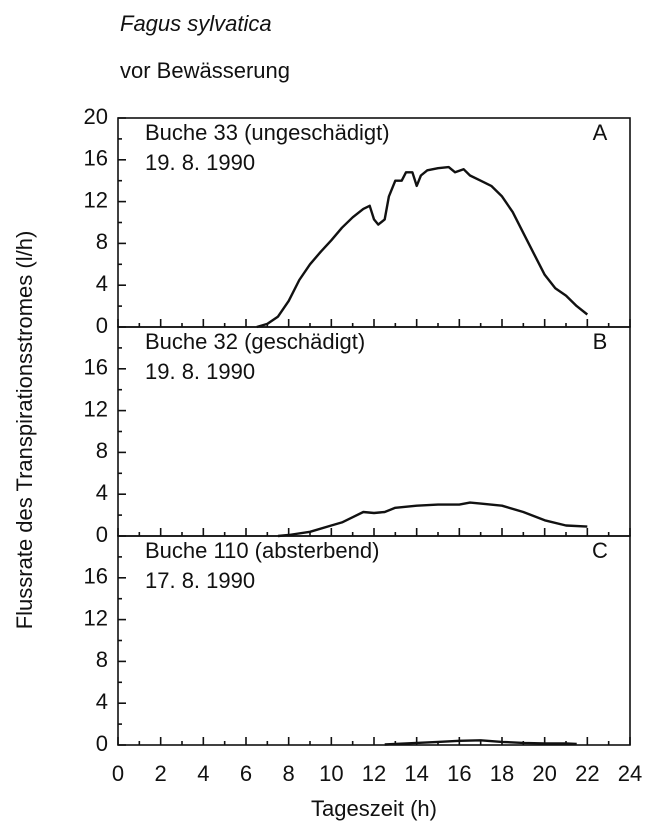 The image size is (657, 832). Describe the element at coordinates (289, 773) in the screenshot. I see `x-tick-label: 8` at that location.